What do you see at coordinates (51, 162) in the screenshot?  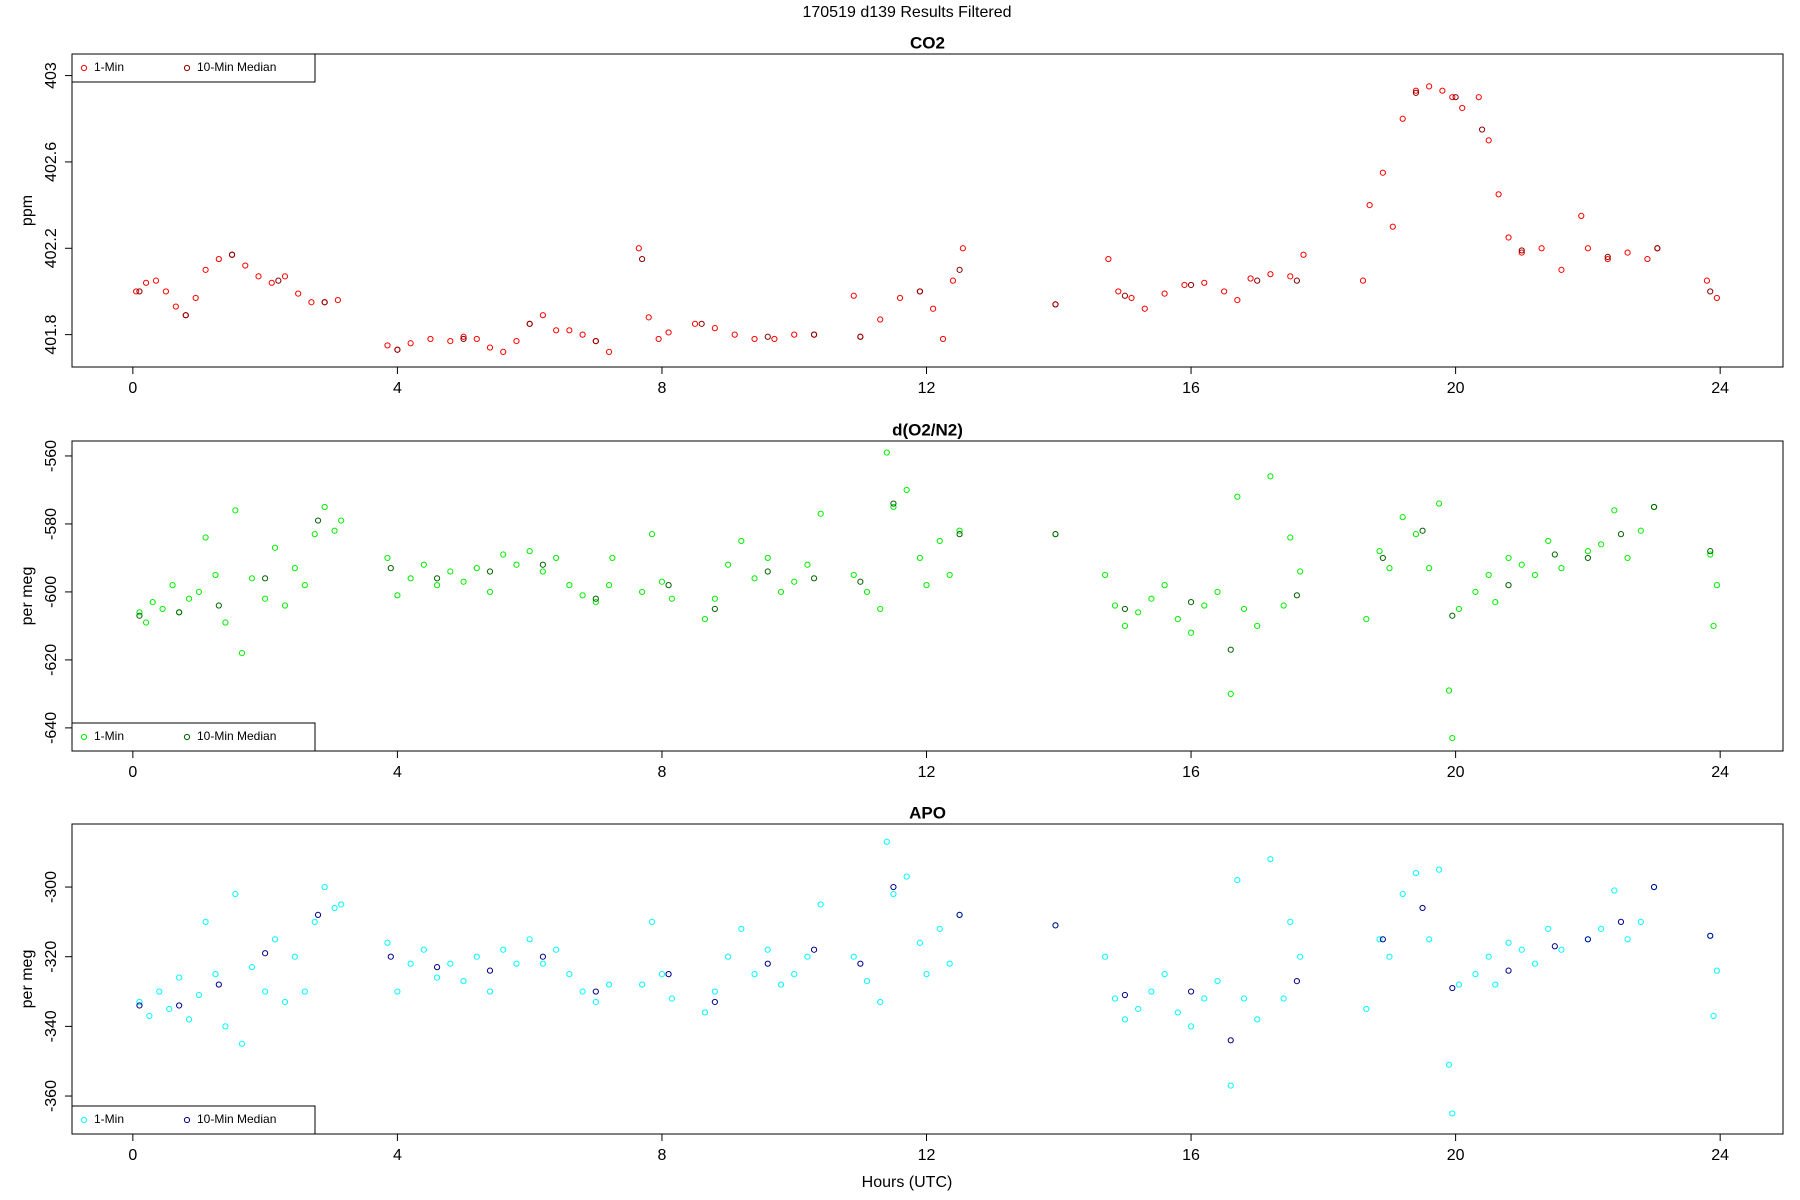 I see `y-tick-label: 402.6` at bounding box center [51, 162].